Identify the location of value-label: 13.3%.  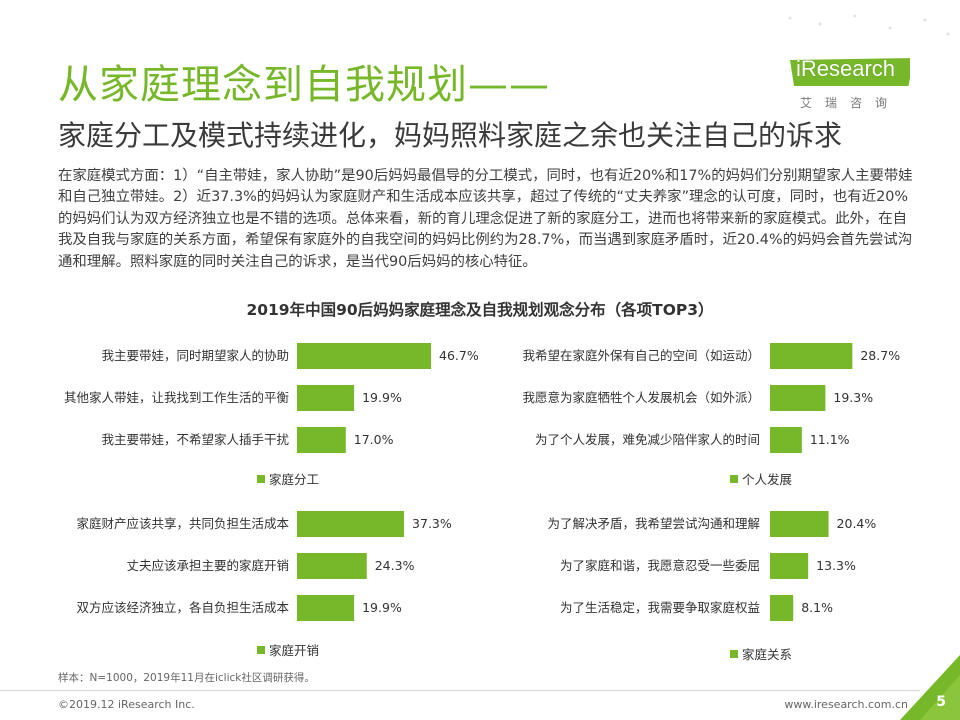
(836, 565).